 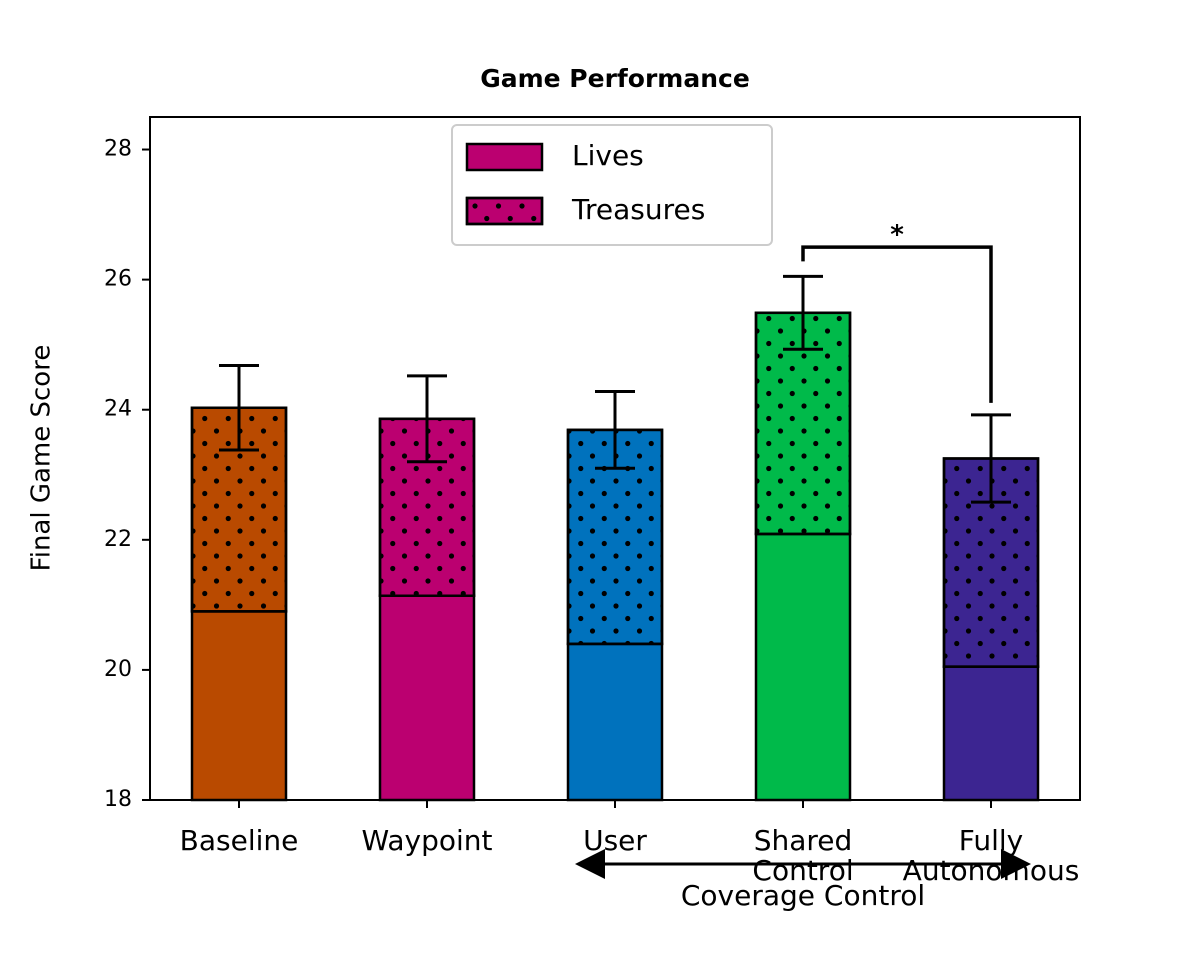 What do you see at coordinates (239, 840) in the screenshot?
I see `x-tick-label: Baseline` at bounding box center [239, 840].